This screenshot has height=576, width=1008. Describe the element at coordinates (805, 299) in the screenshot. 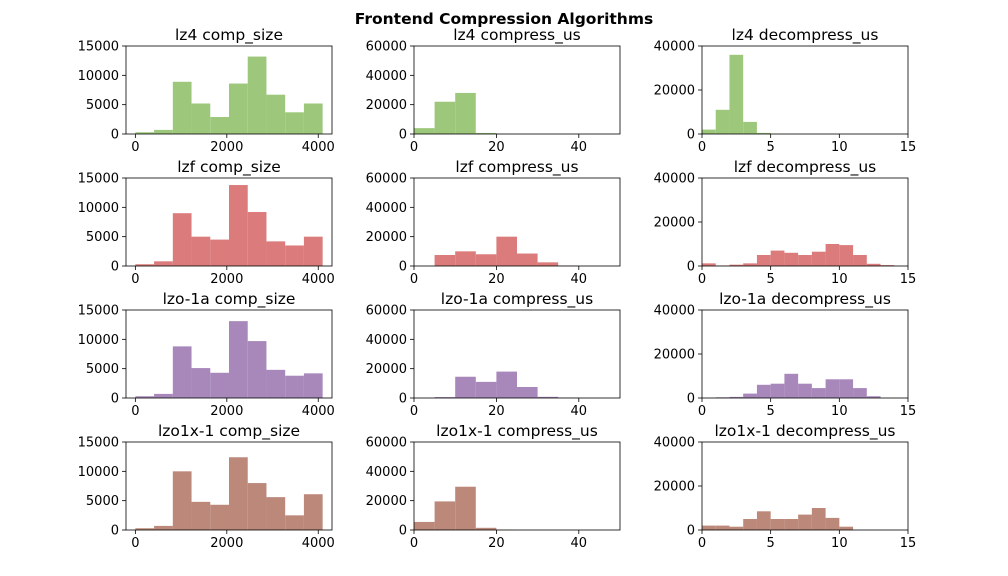

I see `subplot-title: lzo-1a decompress_us` at that location.